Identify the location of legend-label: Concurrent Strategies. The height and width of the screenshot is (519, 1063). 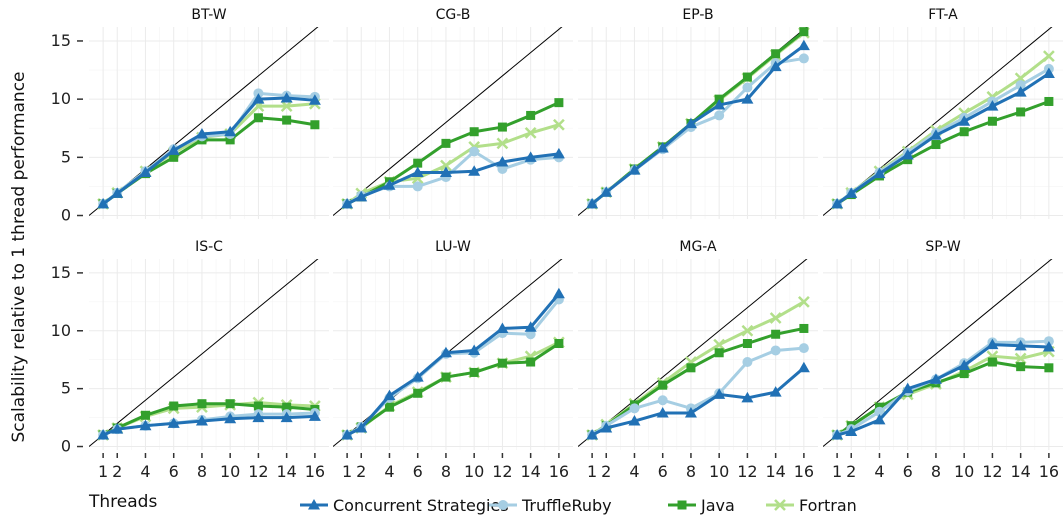
(421, 505).